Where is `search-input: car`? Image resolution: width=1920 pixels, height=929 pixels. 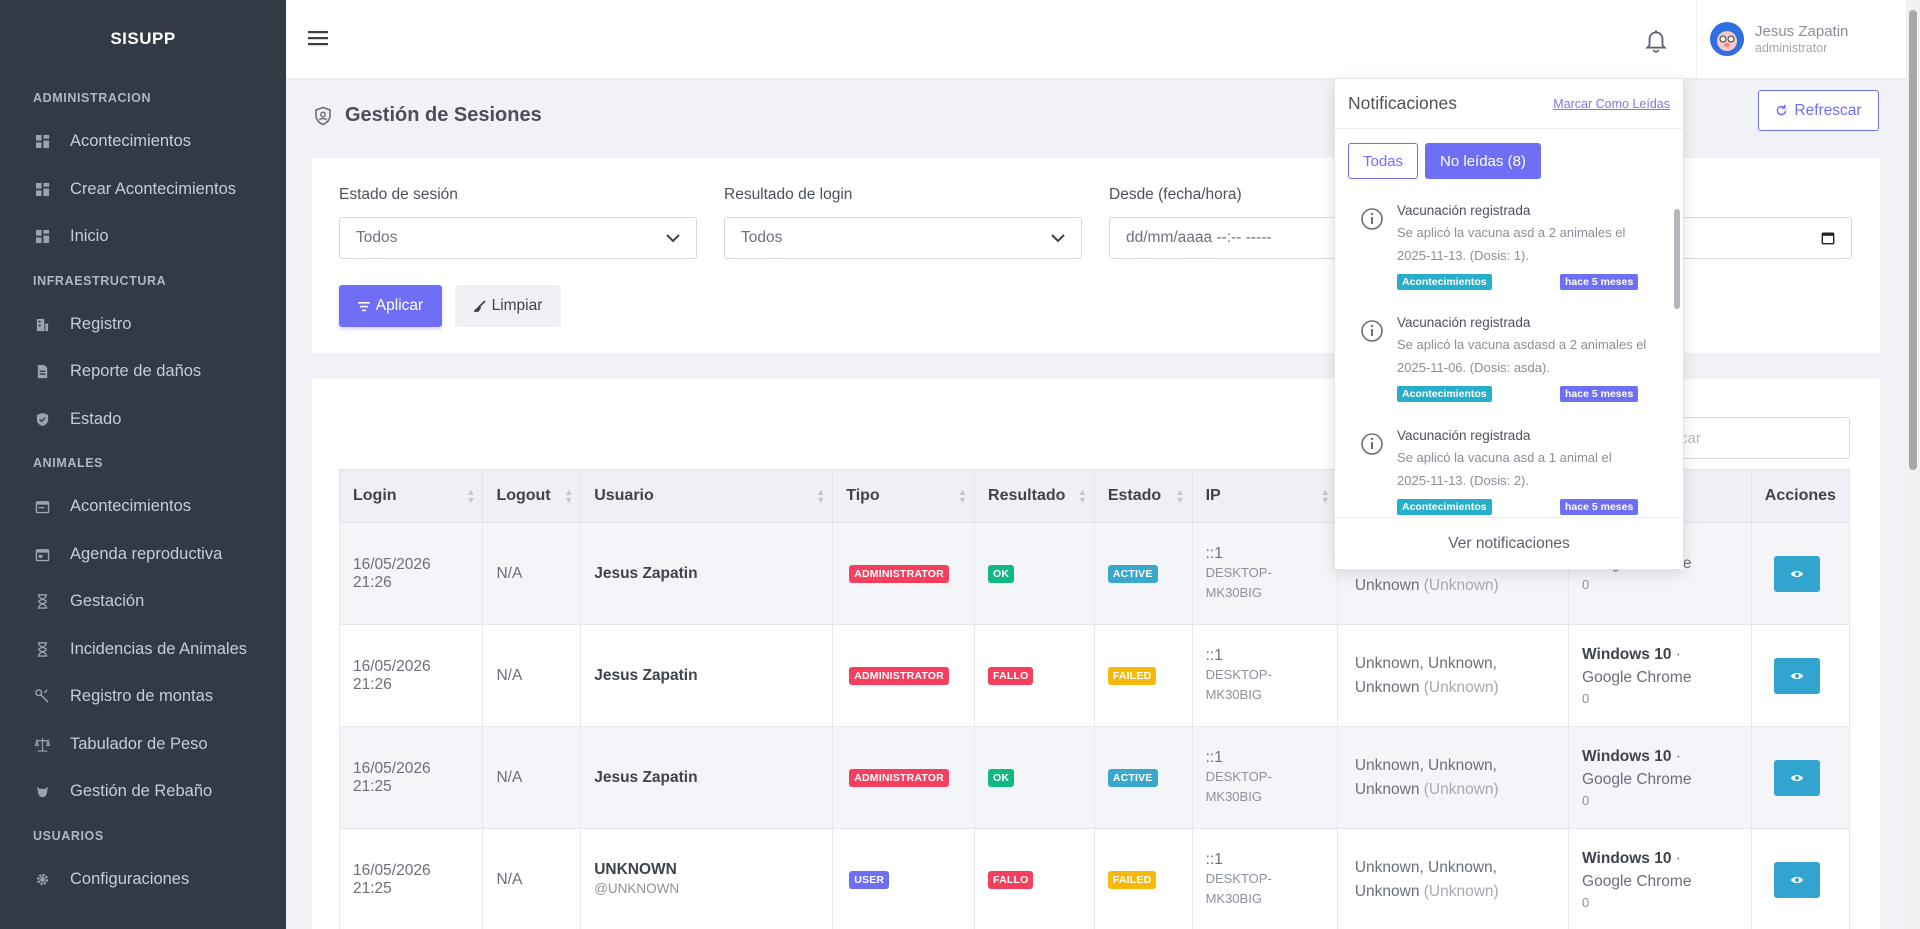
search-input: car is located at coordinates (1756, 438).